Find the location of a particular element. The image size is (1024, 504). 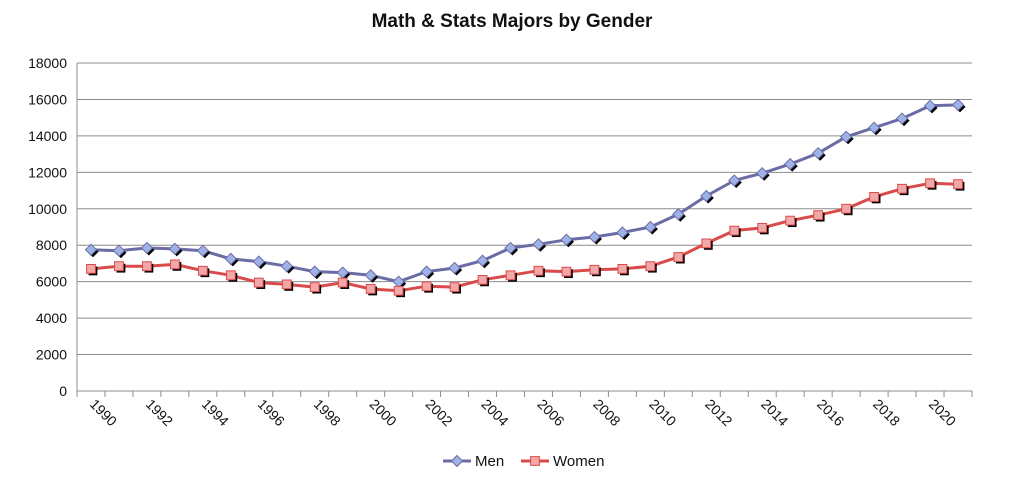

y-tick-label: 18000 is located at coordinates (47, 63).